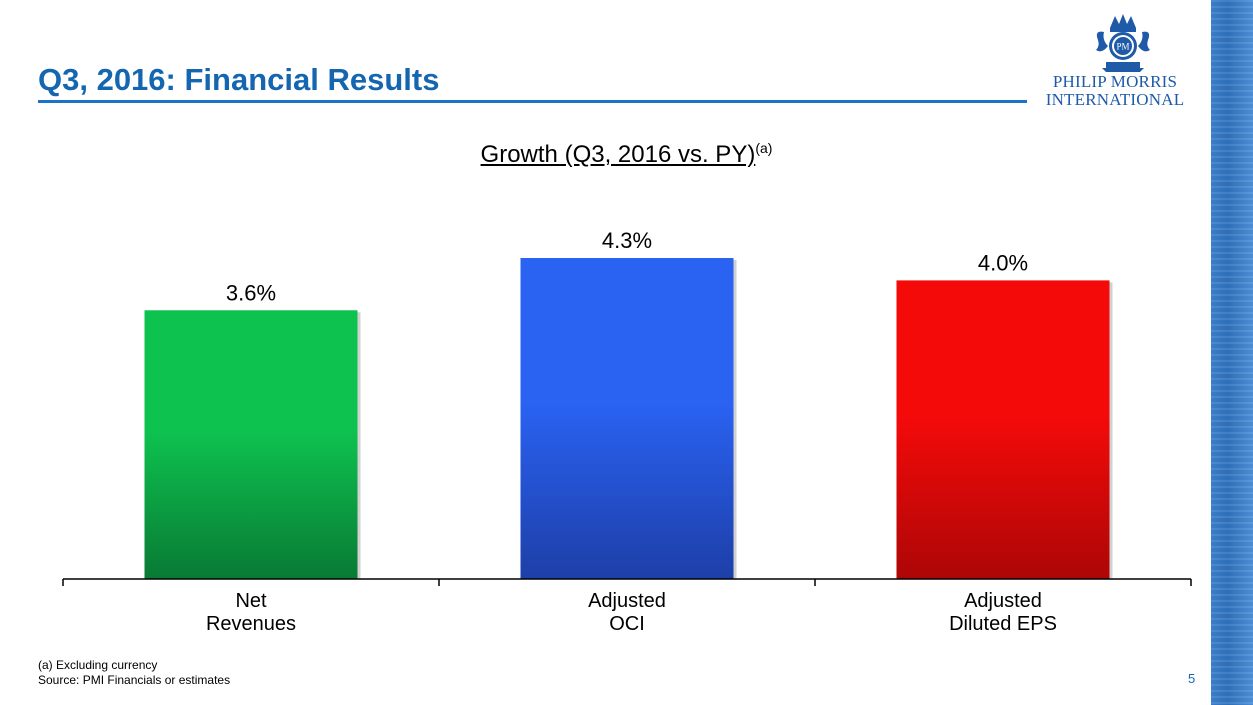 The image size is (1253, 705). Describe the element at coordinates (251, 624) in the screenshot. I see `category-label-1-line-2: Revenues` at that location.